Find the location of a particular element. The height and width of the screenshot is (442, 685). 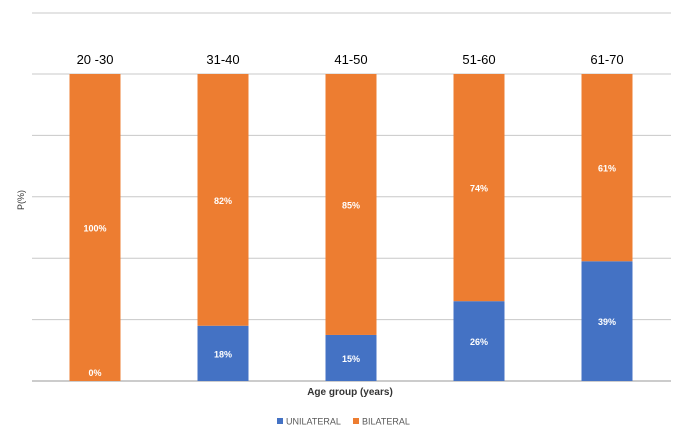

category-label-4: 61-70 is located at coordinates (606, 59).